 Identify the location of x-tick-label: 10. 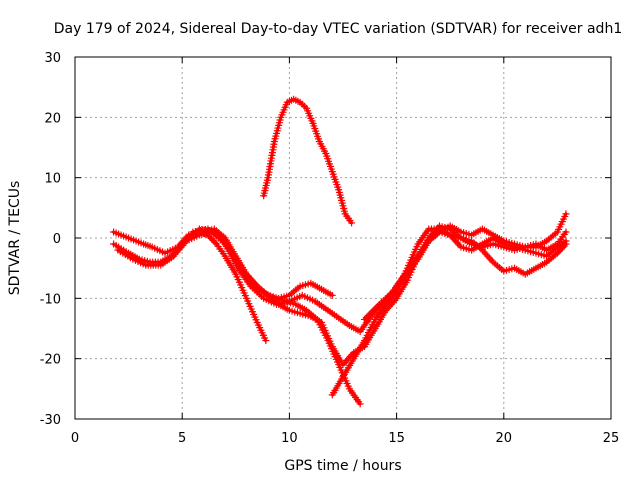
(289, 438).